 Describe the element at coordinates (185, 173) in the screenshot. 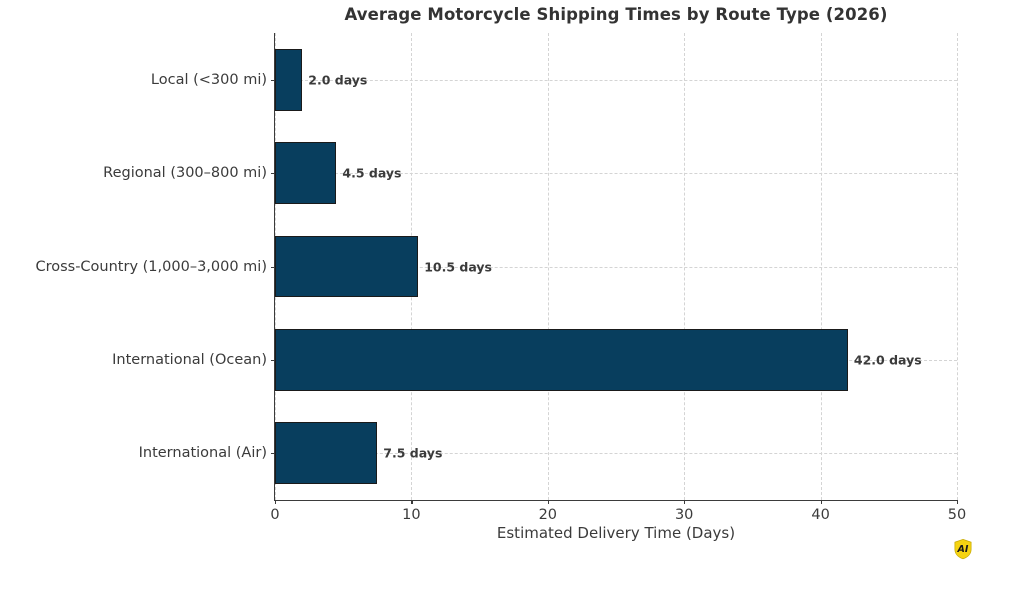

I see `y-tick-label: Regional (300–800 mi)` at that location.